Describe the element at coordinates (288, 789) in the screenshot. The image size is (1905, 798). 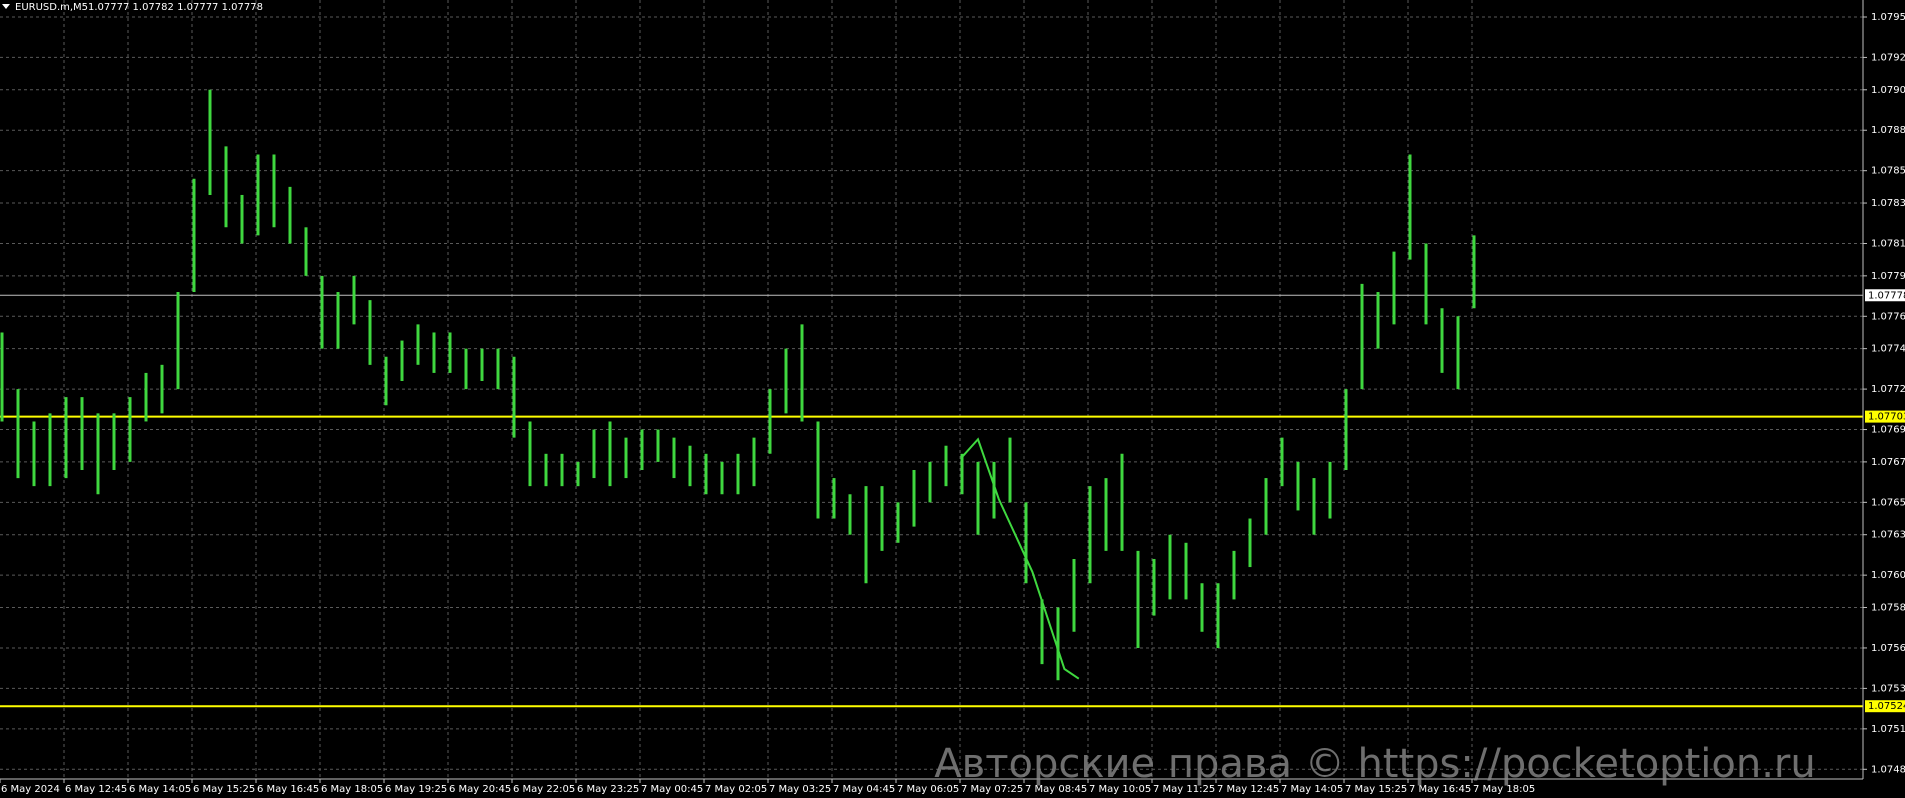
I see `x-tick-label: 6 May 16:45` at that location.